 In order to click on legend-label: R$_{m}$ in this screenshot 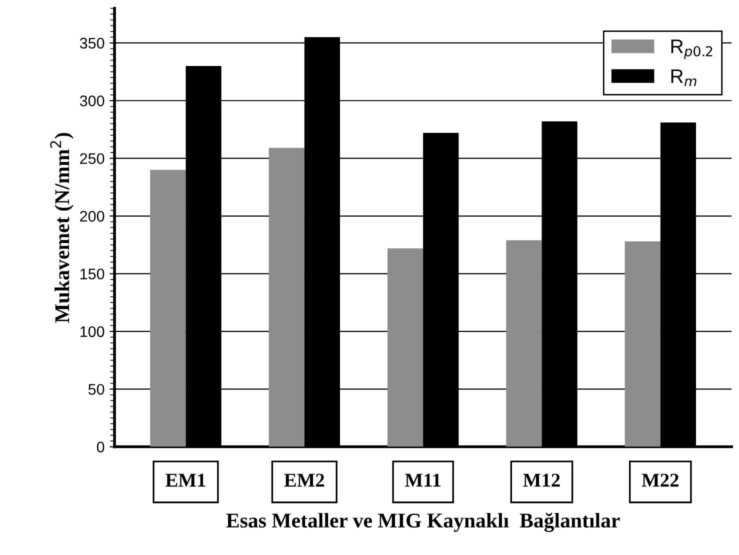, I will do `click(683, 77)`.